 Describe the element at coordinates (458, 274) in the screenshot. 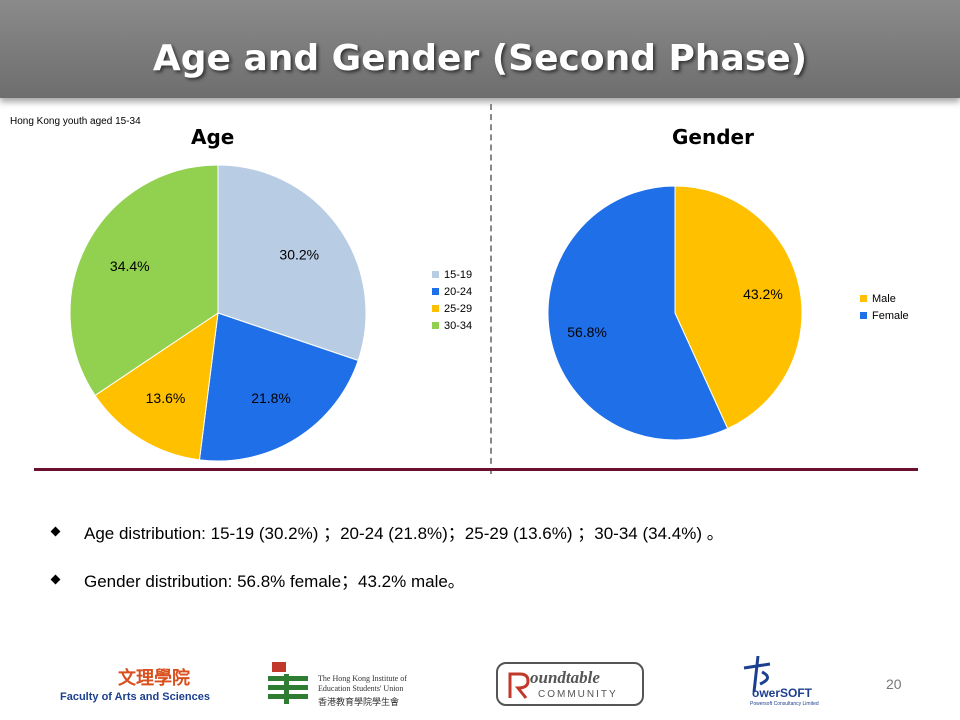

I see `age-legend-label: 15-19` at that location.